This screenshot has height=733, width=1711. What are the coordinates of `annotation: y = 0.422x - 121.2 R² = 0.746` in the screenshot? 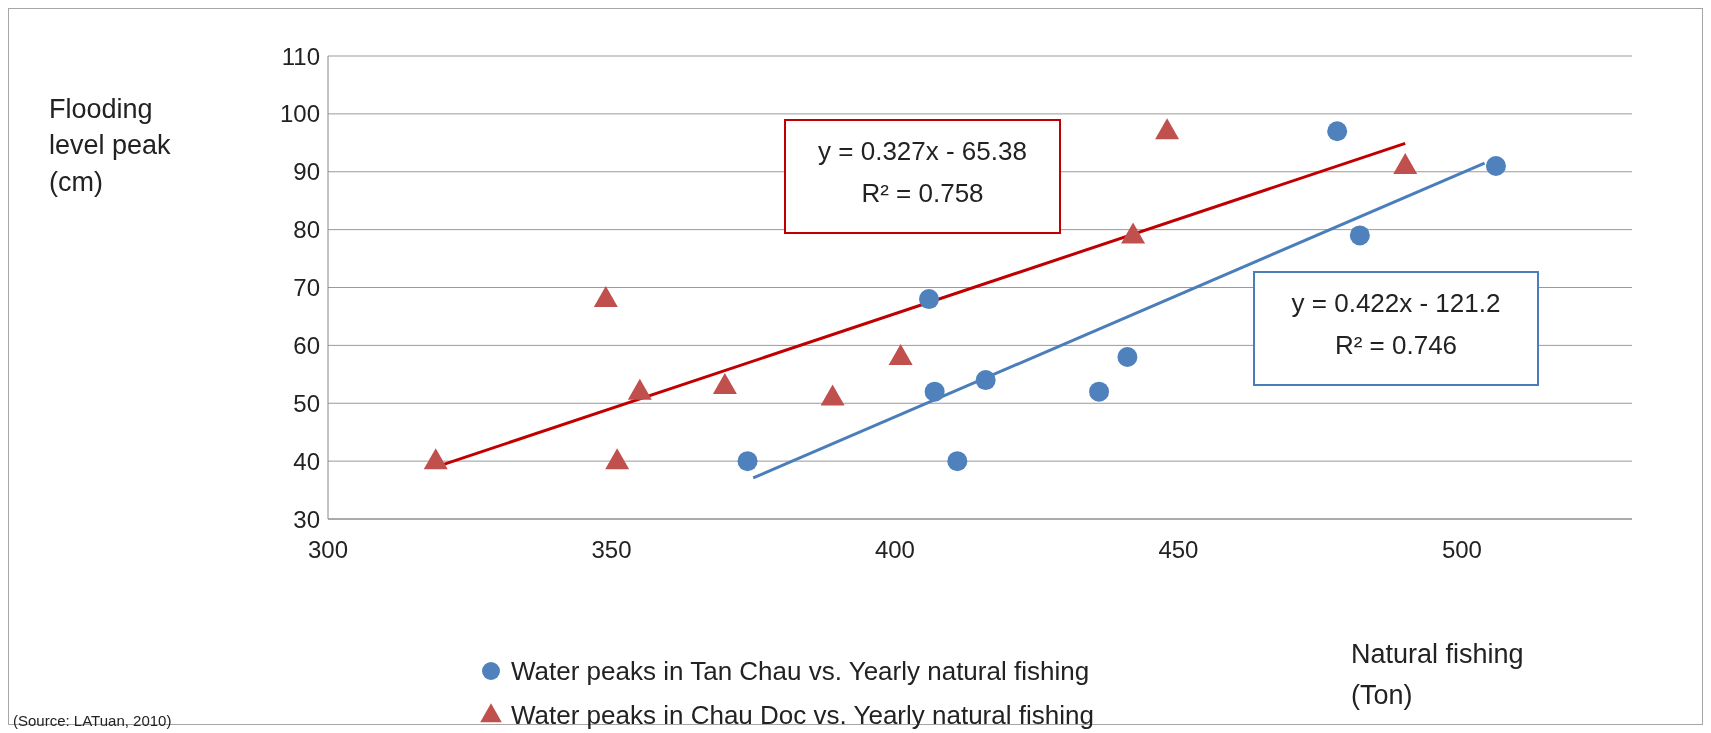 It's located at (1396, 328).